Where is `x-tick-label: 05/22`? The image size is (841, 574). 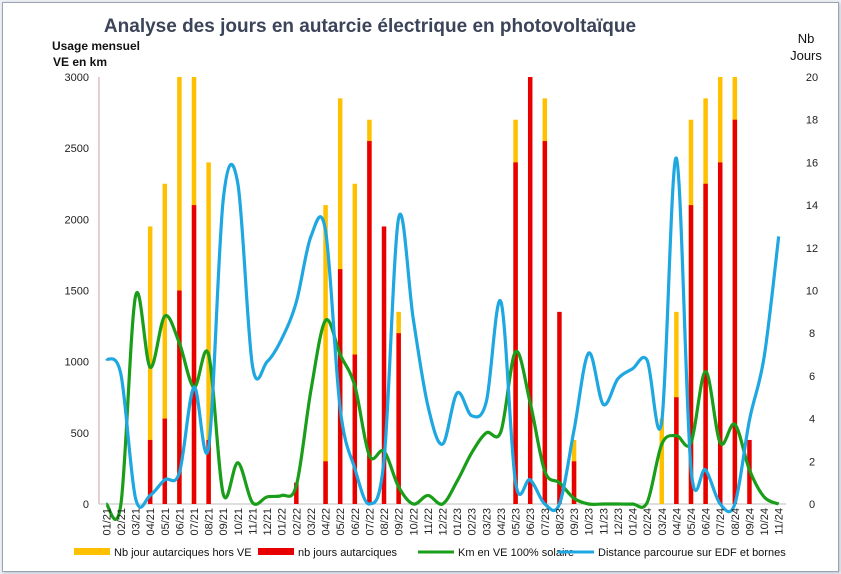
x-tick-label: 05/22 is located at coordinates (341, 522).